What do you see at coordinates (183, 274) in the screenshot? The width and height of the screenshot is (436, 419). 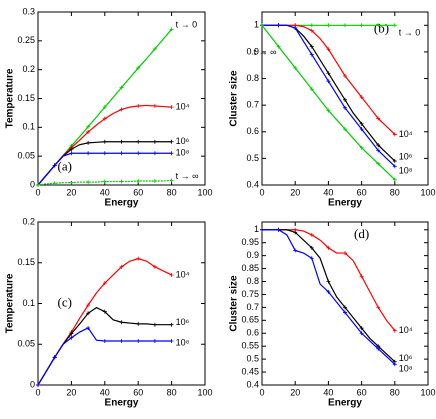 I see `series-label: 10⁴` at bounding box center [183, 274].